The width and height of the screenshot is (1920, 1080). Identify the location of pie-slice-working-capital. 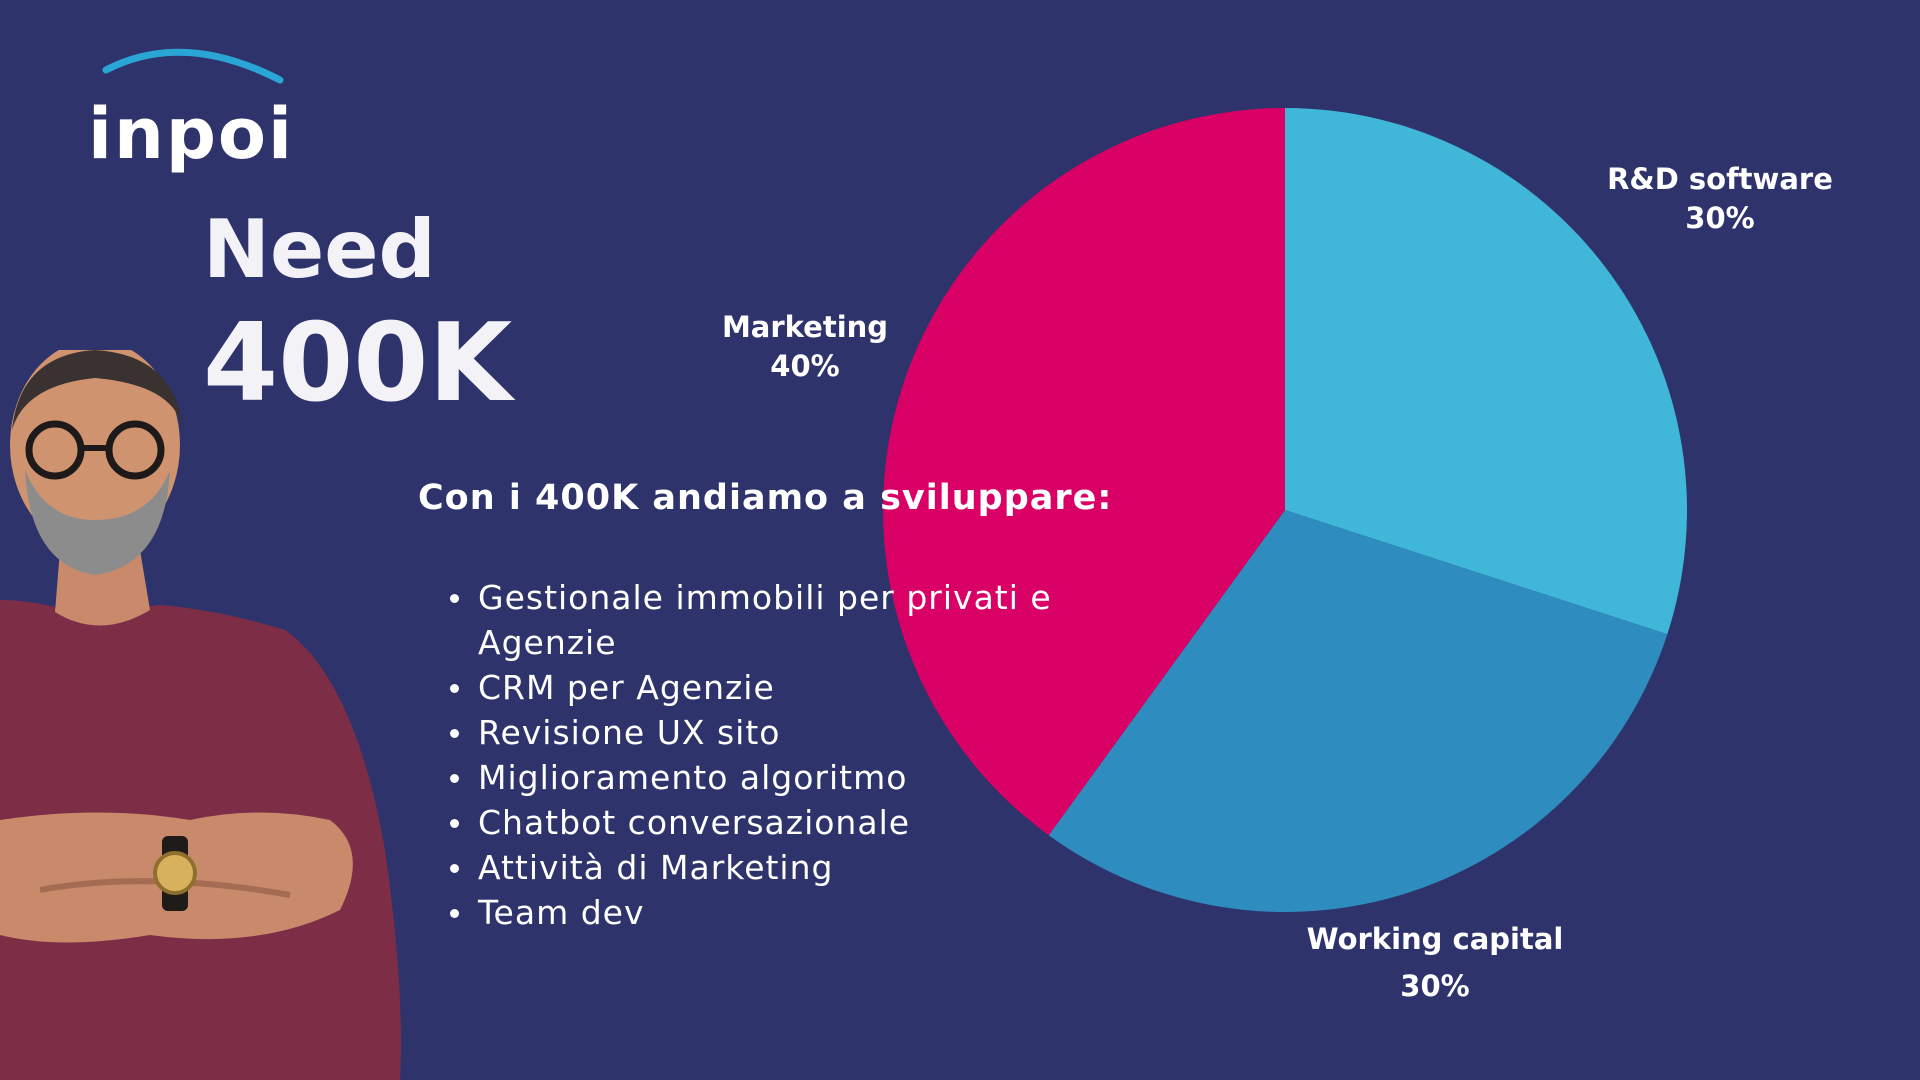
(1358, 711).